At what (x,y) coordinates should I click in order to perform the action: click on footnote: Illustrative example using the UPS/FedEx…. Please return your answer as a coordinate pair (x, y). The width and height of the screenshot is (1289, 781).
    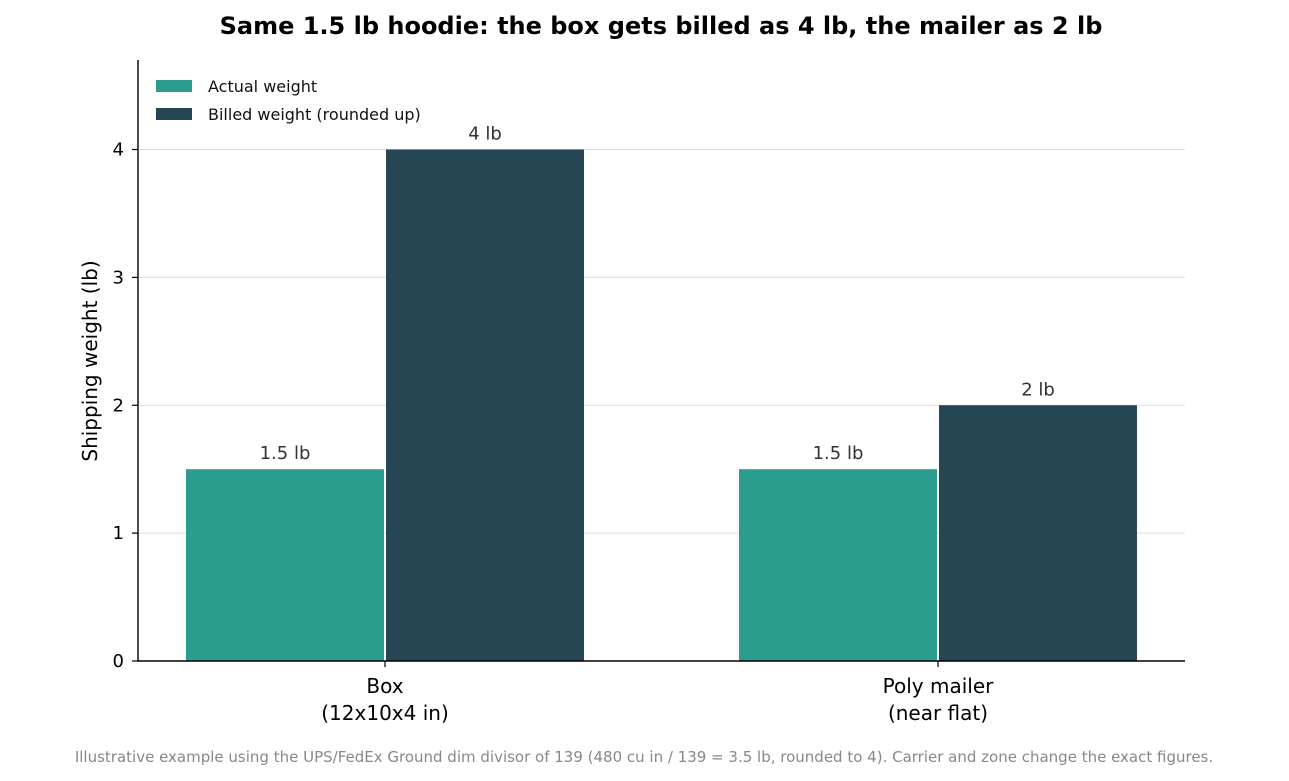
    Looking at the image, I should click on (644, 757).